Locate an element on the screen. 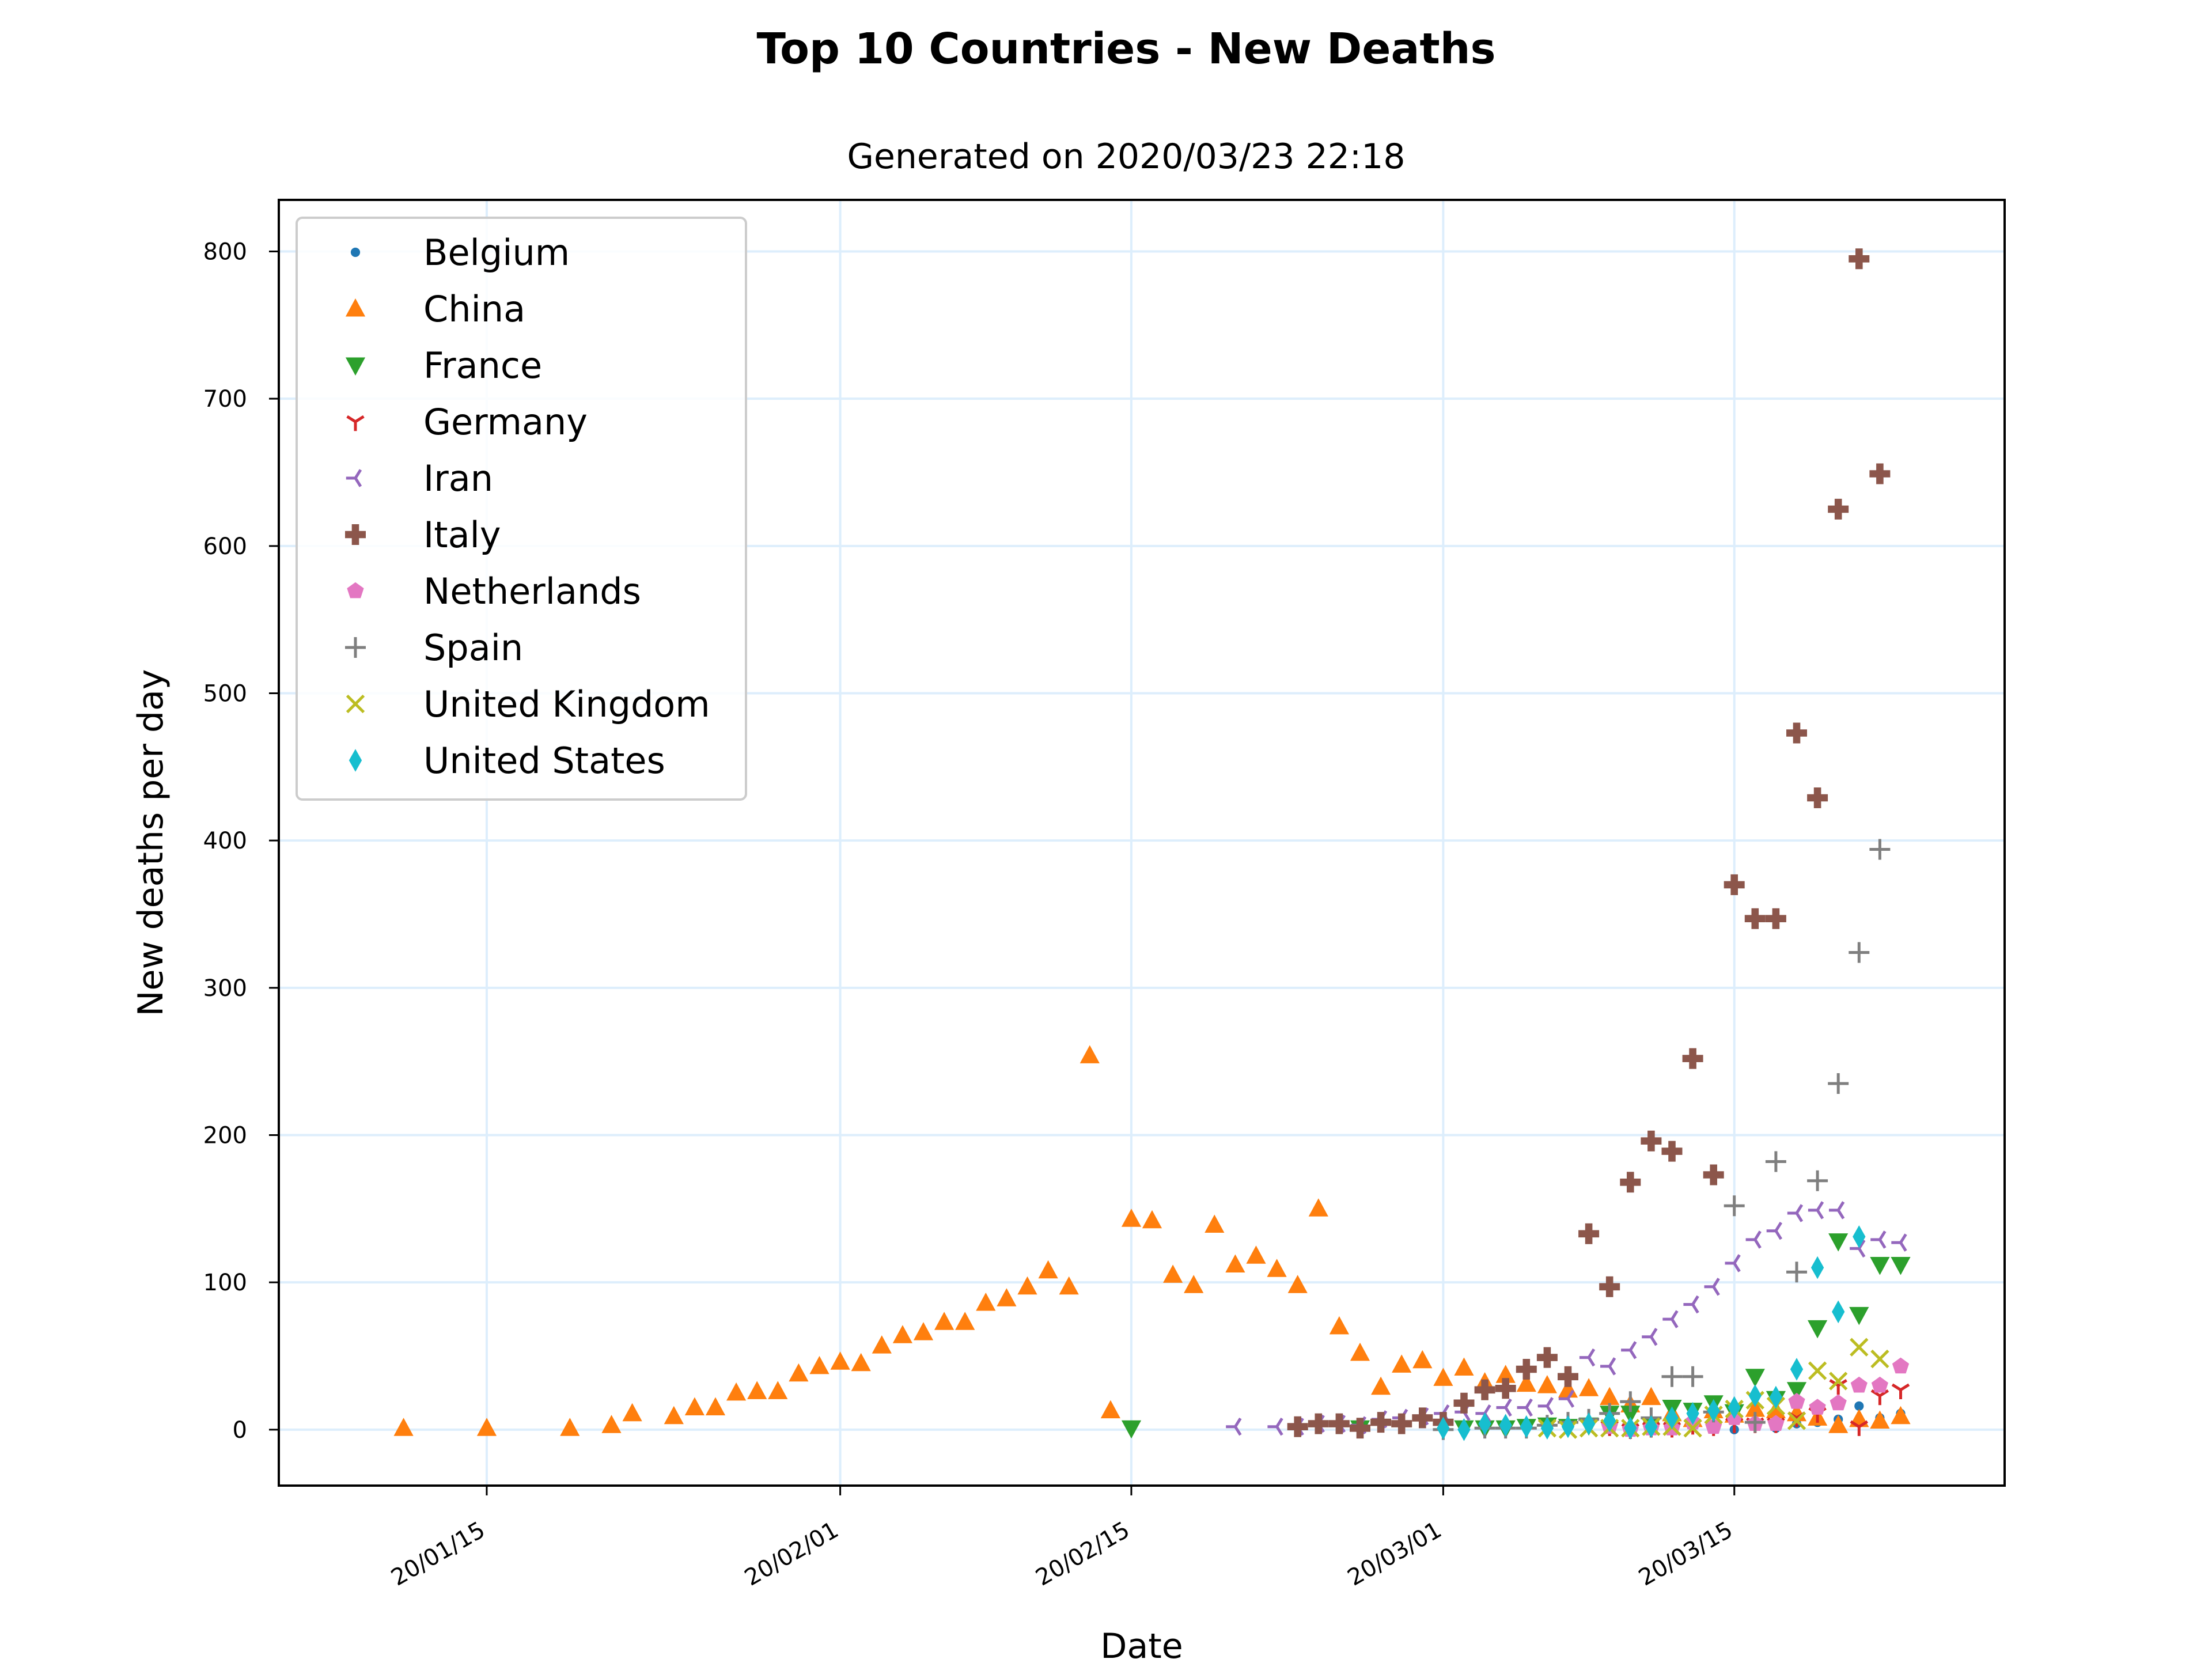  legend-label-italy: Italy is located at coordinates (462, 535).